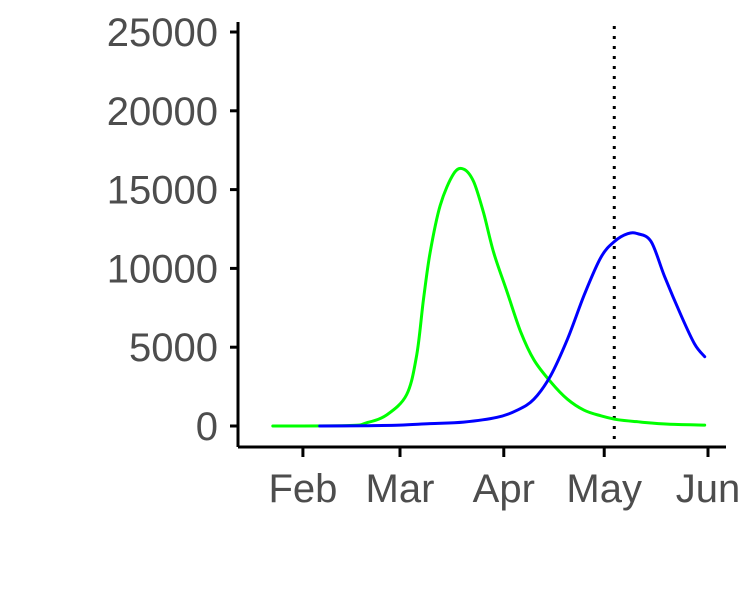  Describe the element at coordinates (162, 269) in the screenshot. I see `y-tick-label: 10000` at that location.